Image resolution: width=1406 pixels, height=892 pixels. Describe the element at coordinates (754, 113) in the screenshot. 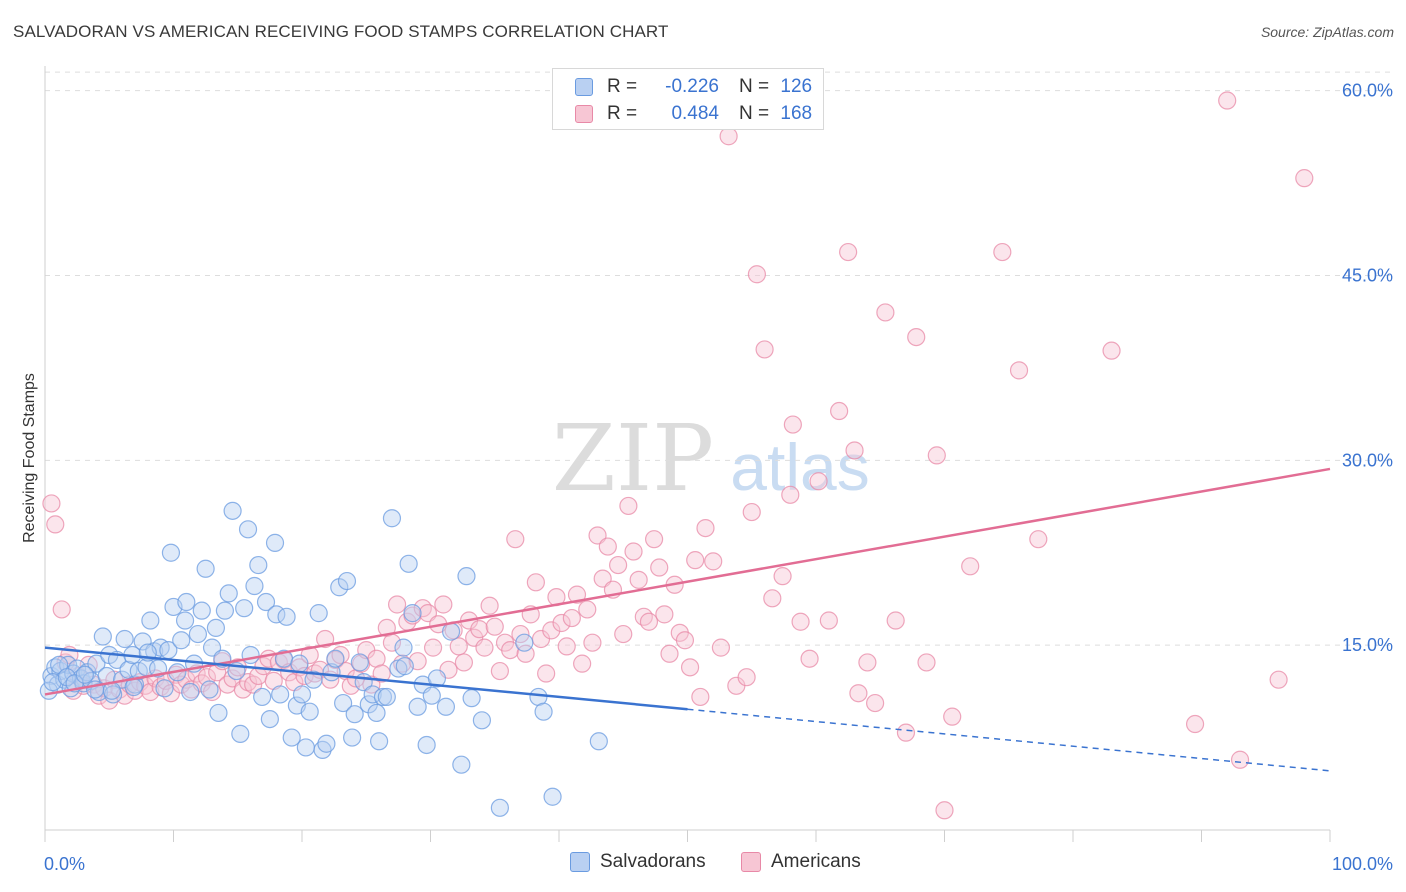

I see `legend-n-label: N =` at that location.